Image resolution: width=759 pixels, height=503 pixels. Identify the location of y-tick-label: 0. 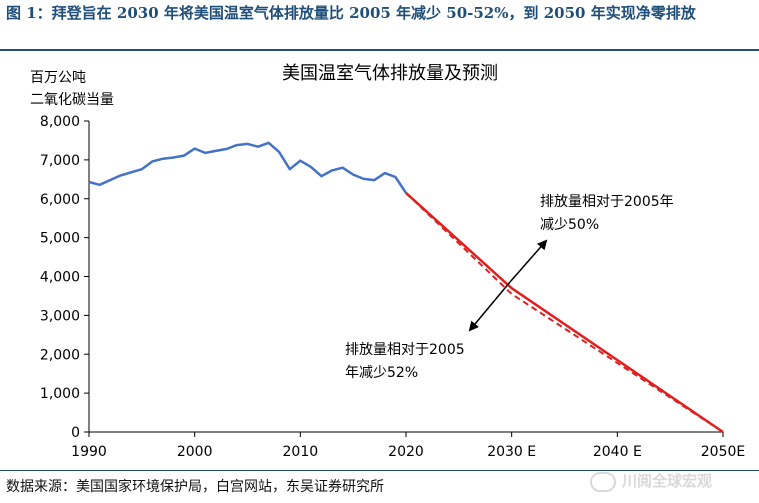
(75, 433).